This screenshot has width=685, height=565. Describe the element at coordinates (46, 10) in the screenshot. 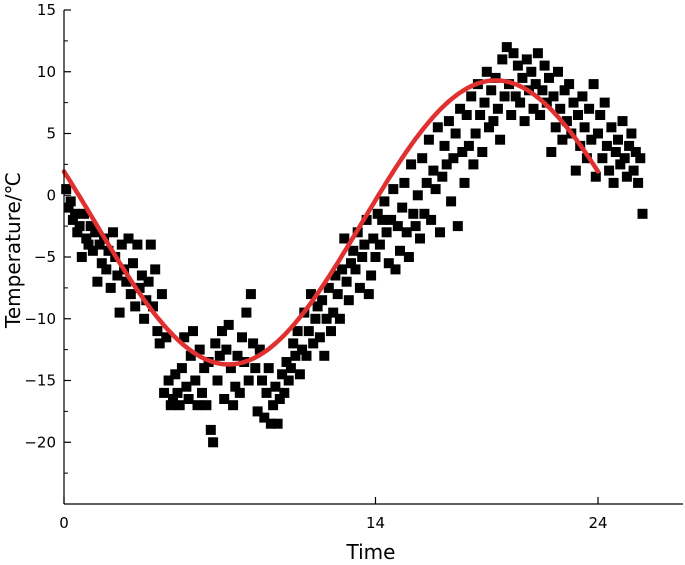

I see `y-tick-label: 15` at that location.